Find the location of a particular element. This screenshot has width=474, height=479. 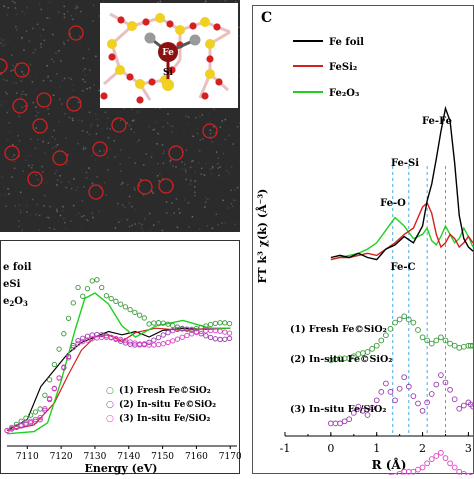

exafs-x-tick-label: 3 is located at coordinates (468, 448).